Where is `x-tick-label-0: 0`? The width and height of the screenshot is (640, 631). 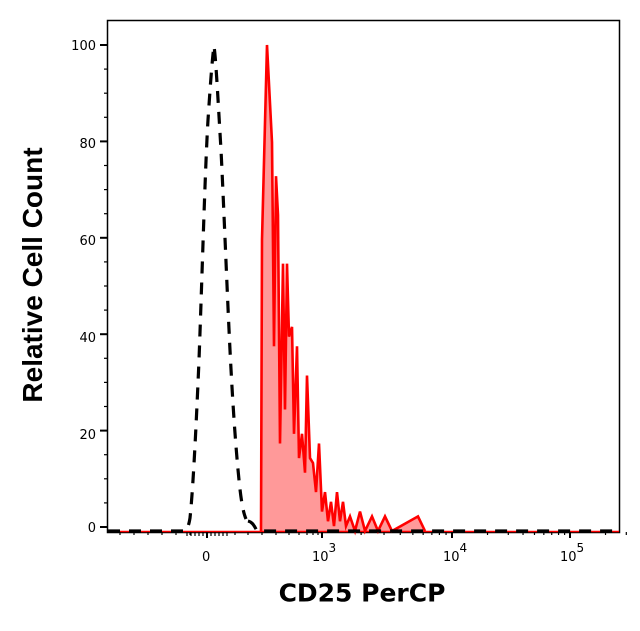 x-tick-label-0: 0 is located at coordinates (206, 557).